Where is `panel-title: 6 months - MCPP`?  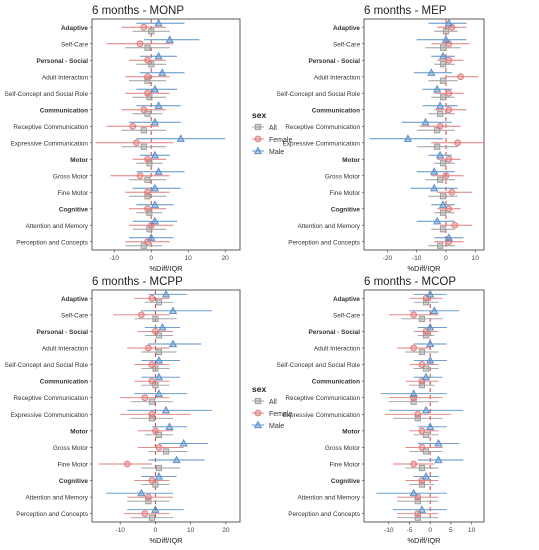
panel-title: 6 months - MCPP is located at coordinates (137, 282).